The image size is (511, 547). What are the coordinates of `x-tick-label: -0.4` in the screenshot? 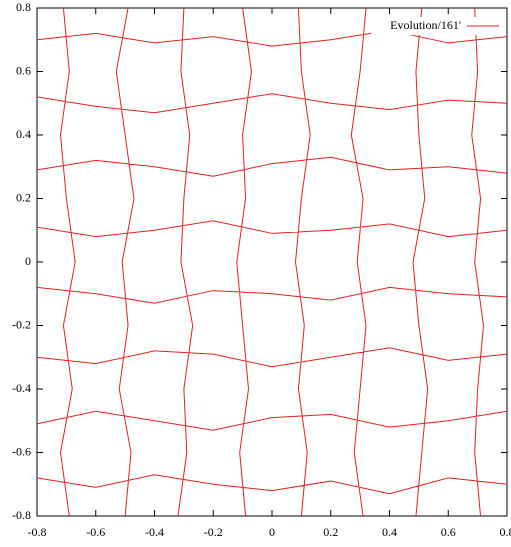 It's located at (154, 532).